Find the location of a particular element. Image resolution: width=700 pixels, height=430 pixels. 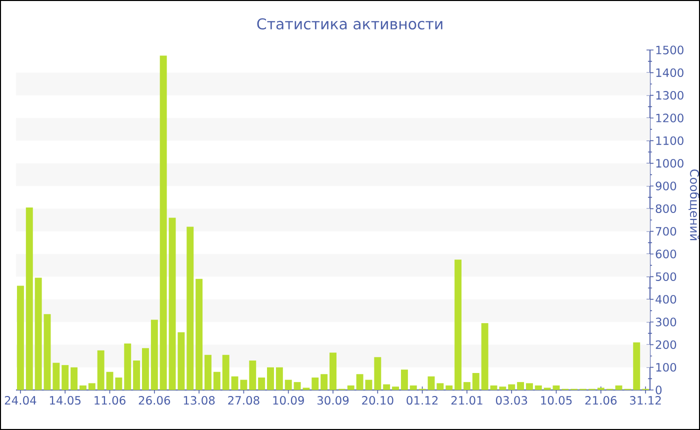

y-tick-label: 200 is located at coordinates (666, 344).